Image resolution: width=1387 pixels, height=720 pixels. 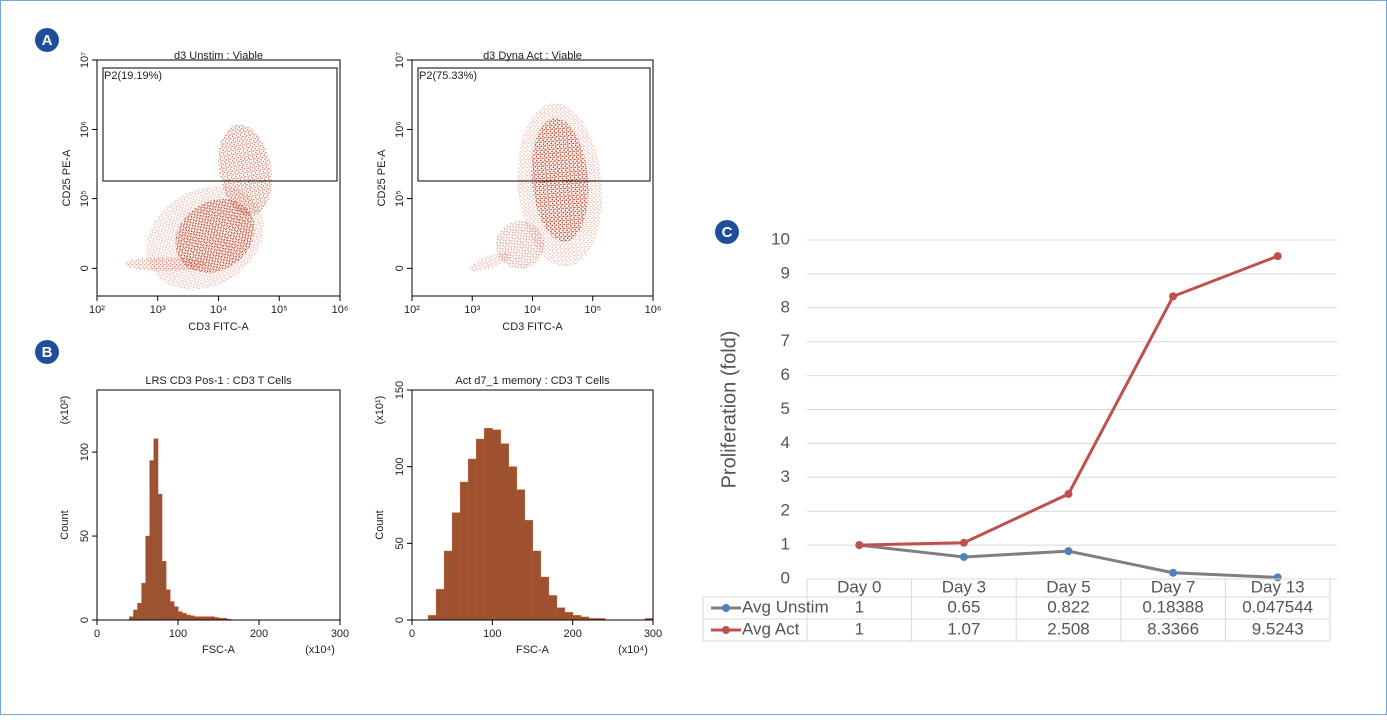 What do you see at coordinates (400, 129) in the screenshot?
I see `y-tick-label: 10⁶` at bounding box center [400, 129].